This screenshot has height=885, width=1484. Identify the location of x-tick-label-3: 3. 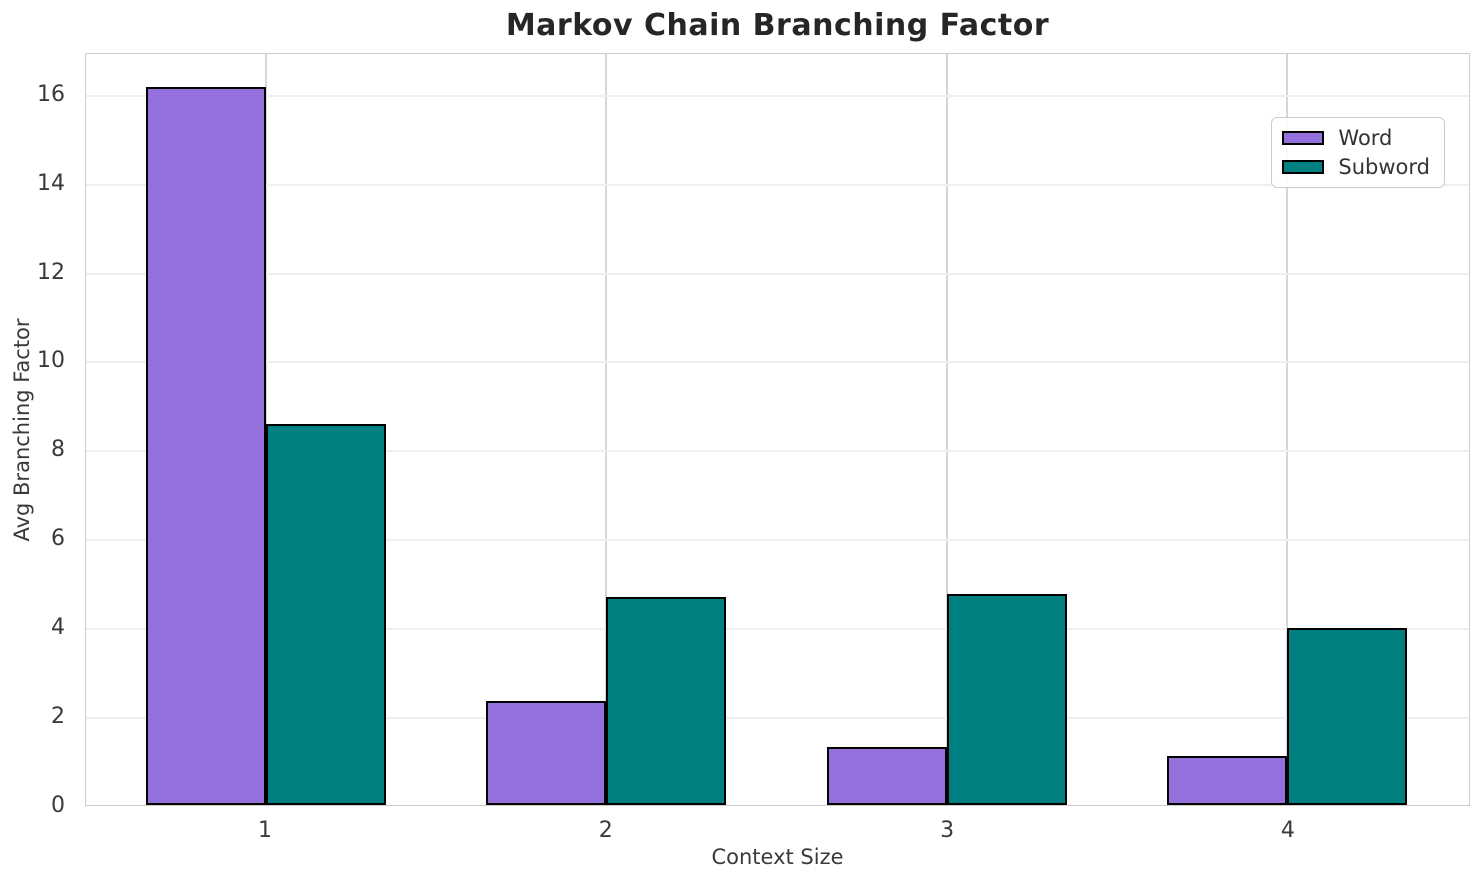
(947, 830).